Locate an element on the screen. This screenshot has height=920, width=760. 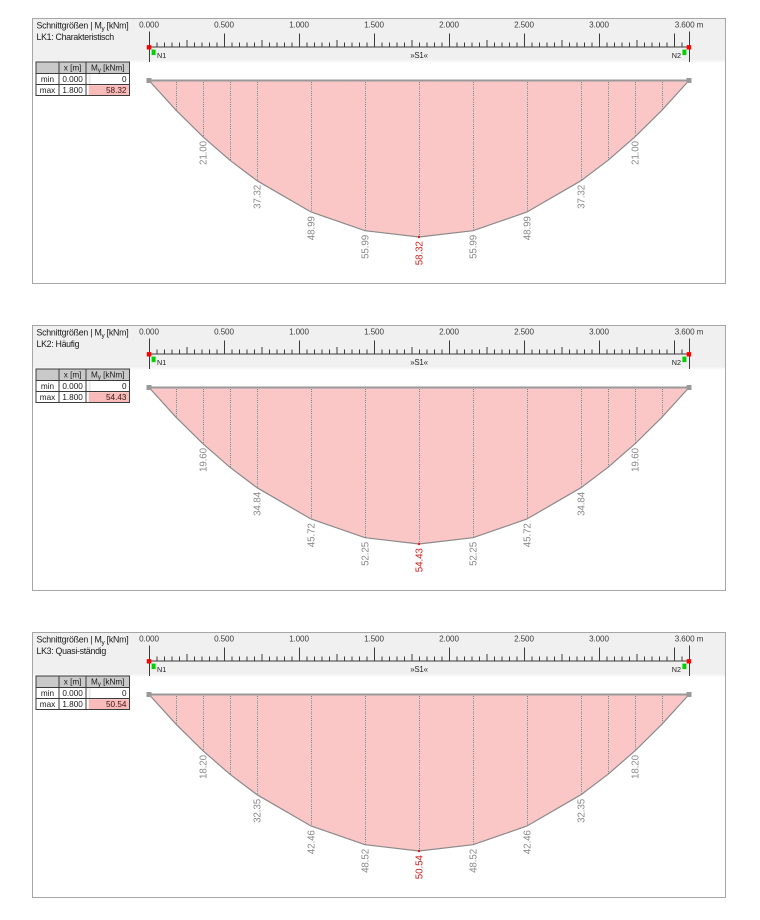
svg-text: LK3: Quasi-ständig is located at coordinates (72, 651).